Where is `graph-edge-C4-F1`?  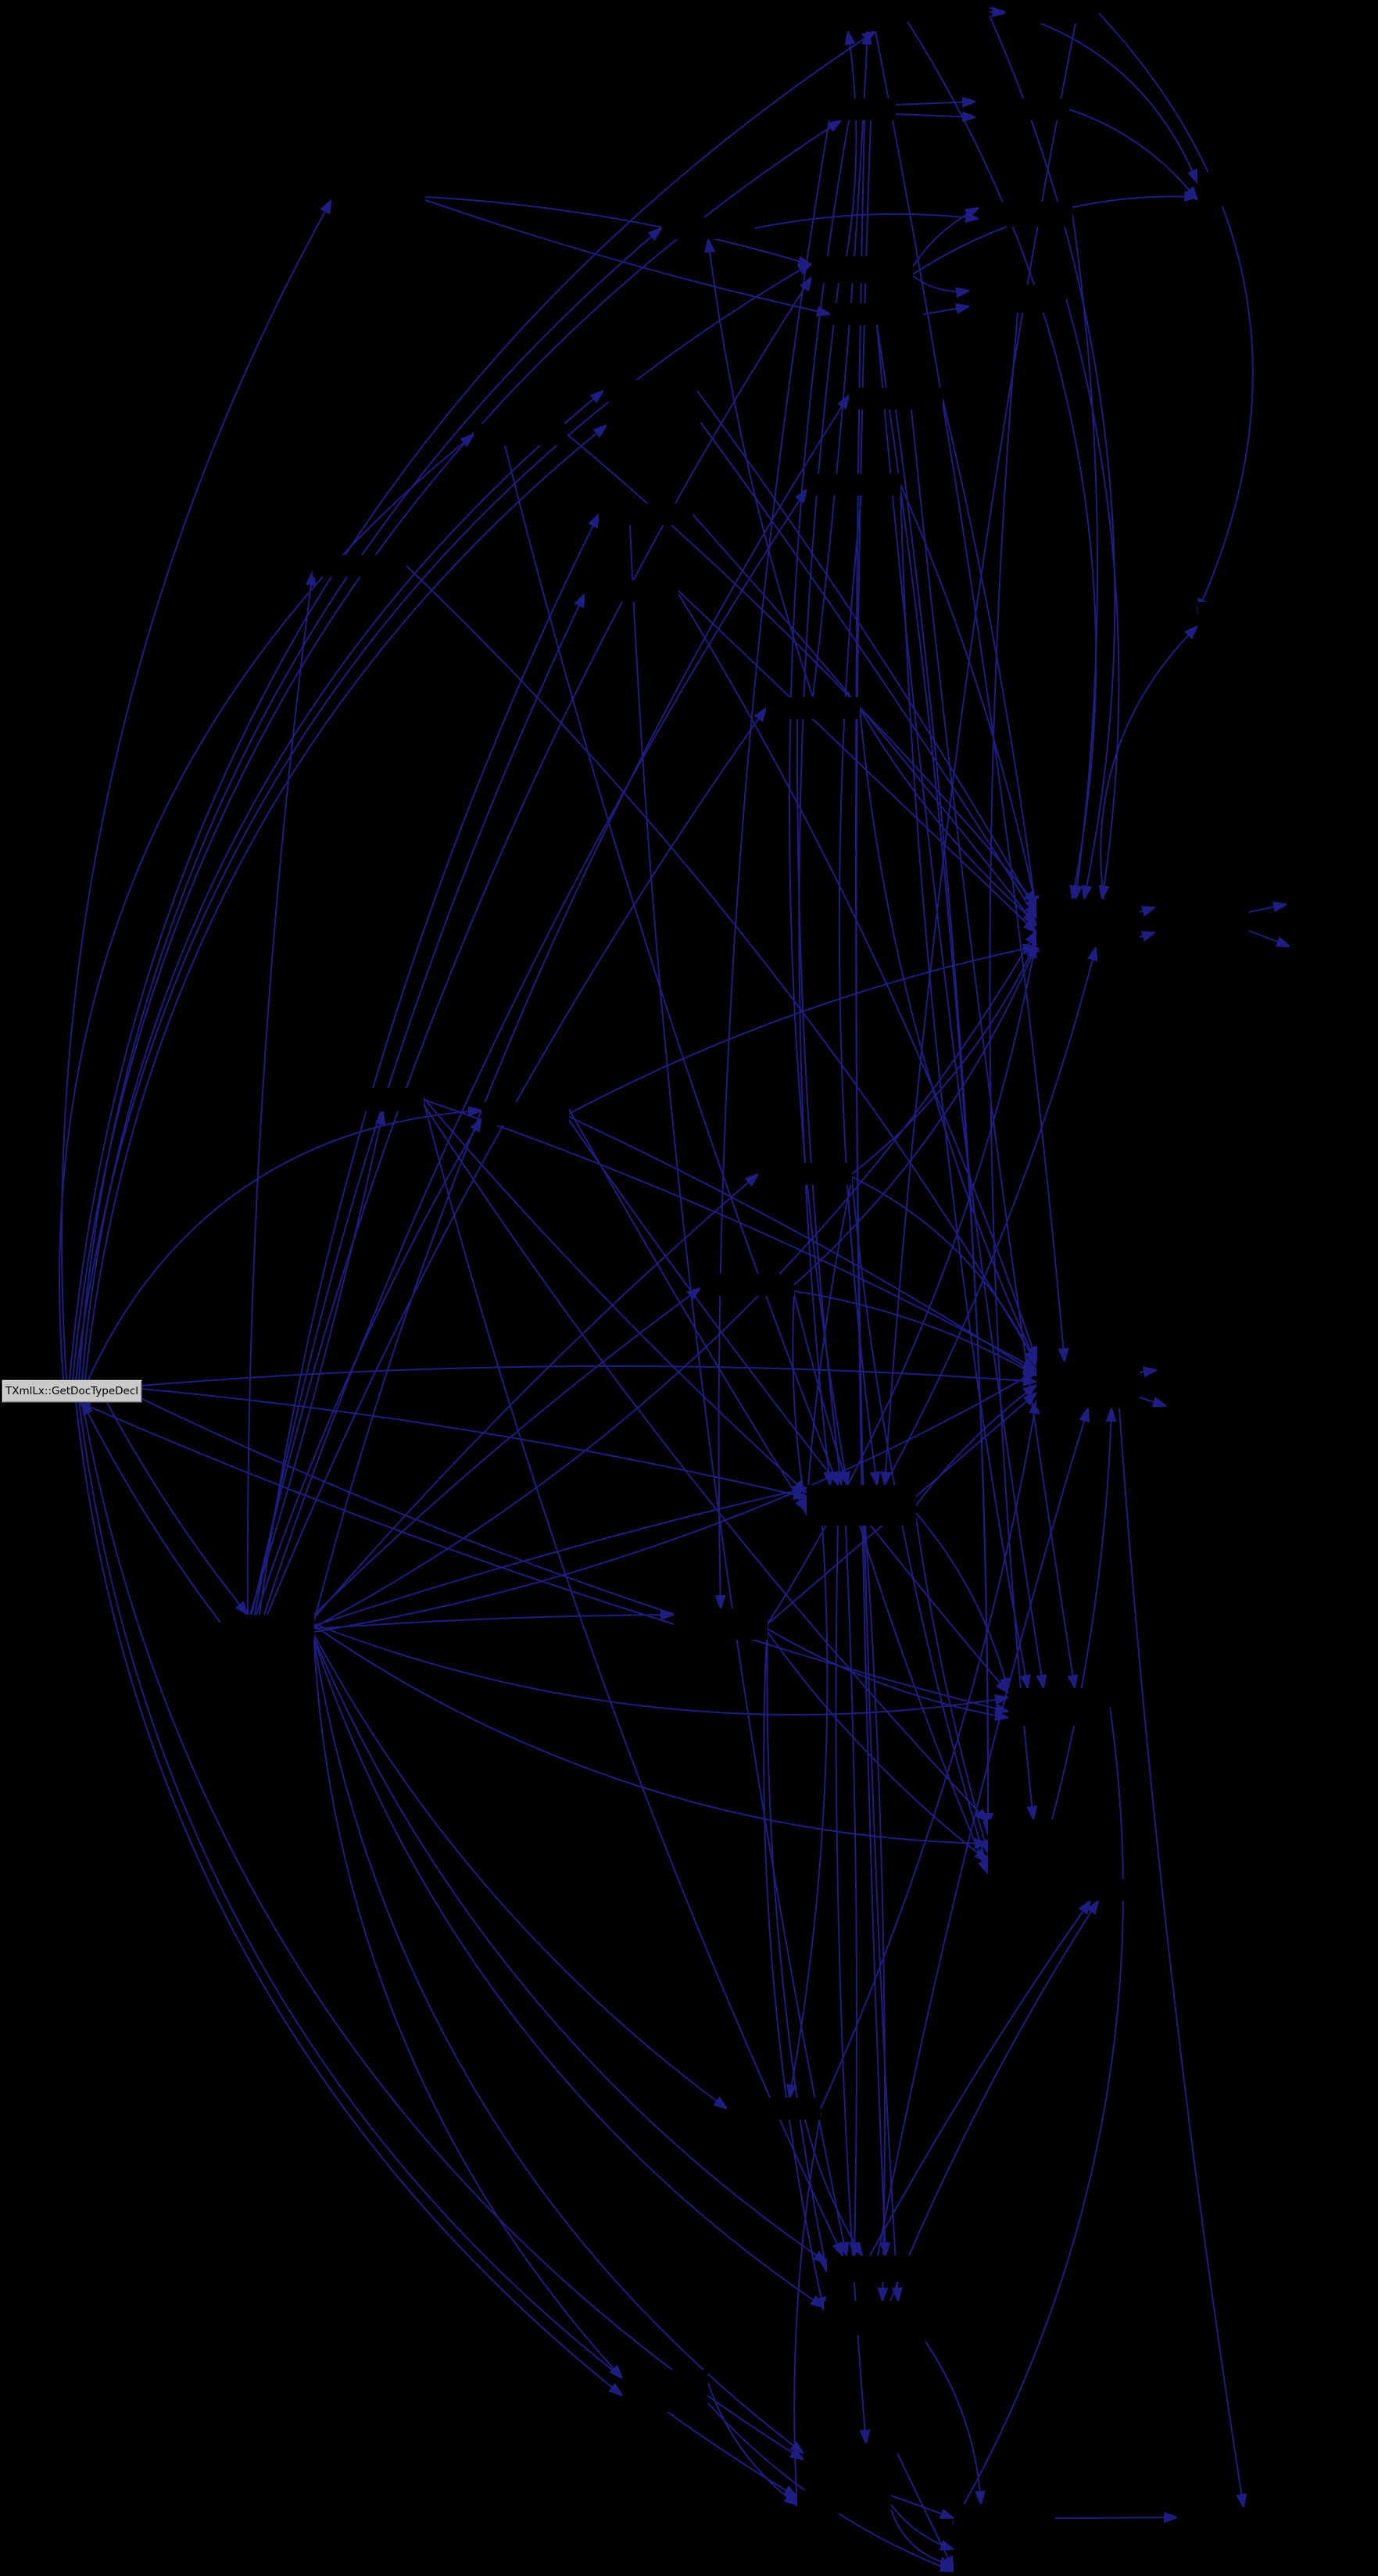
graph-edge-C4-F1 is located at coordinates (936, 117).